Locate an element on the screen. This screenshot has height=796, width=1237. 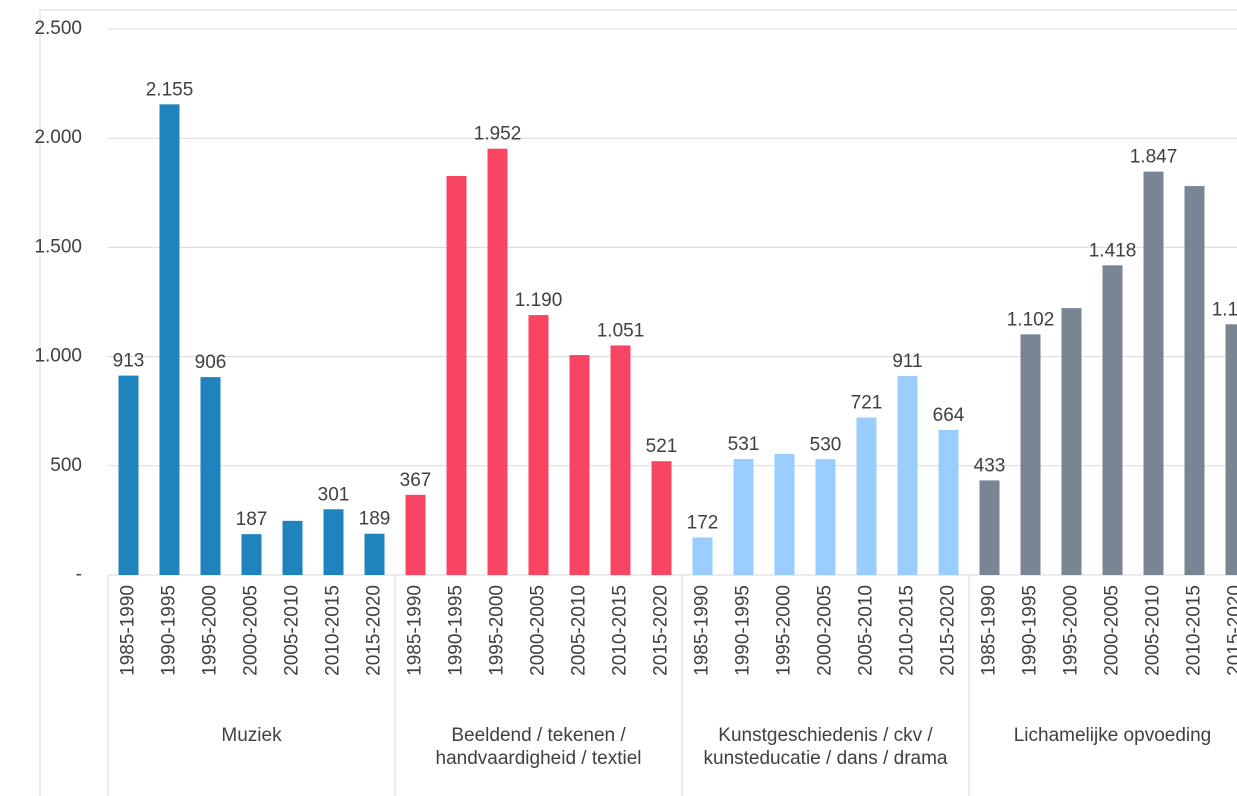
data-label: 2.155 is located at coordinates (170, 89).